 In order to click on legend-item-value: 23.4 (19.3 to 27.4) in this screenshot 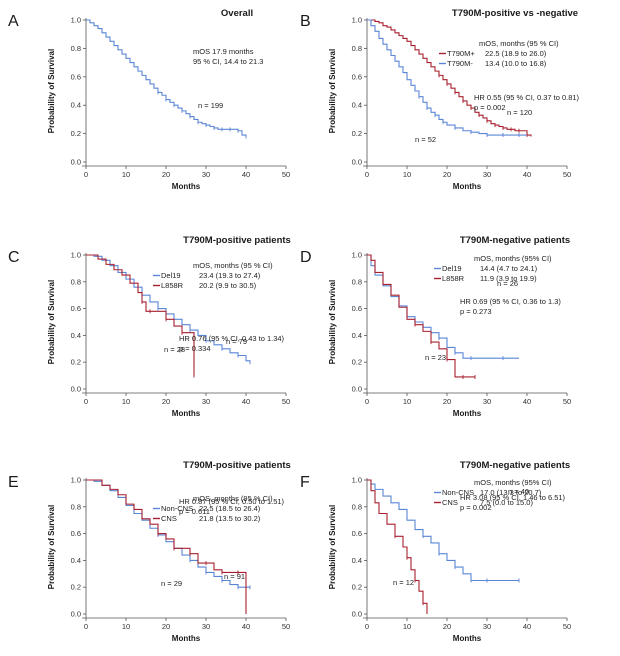, I will do `click(230, 275)`.